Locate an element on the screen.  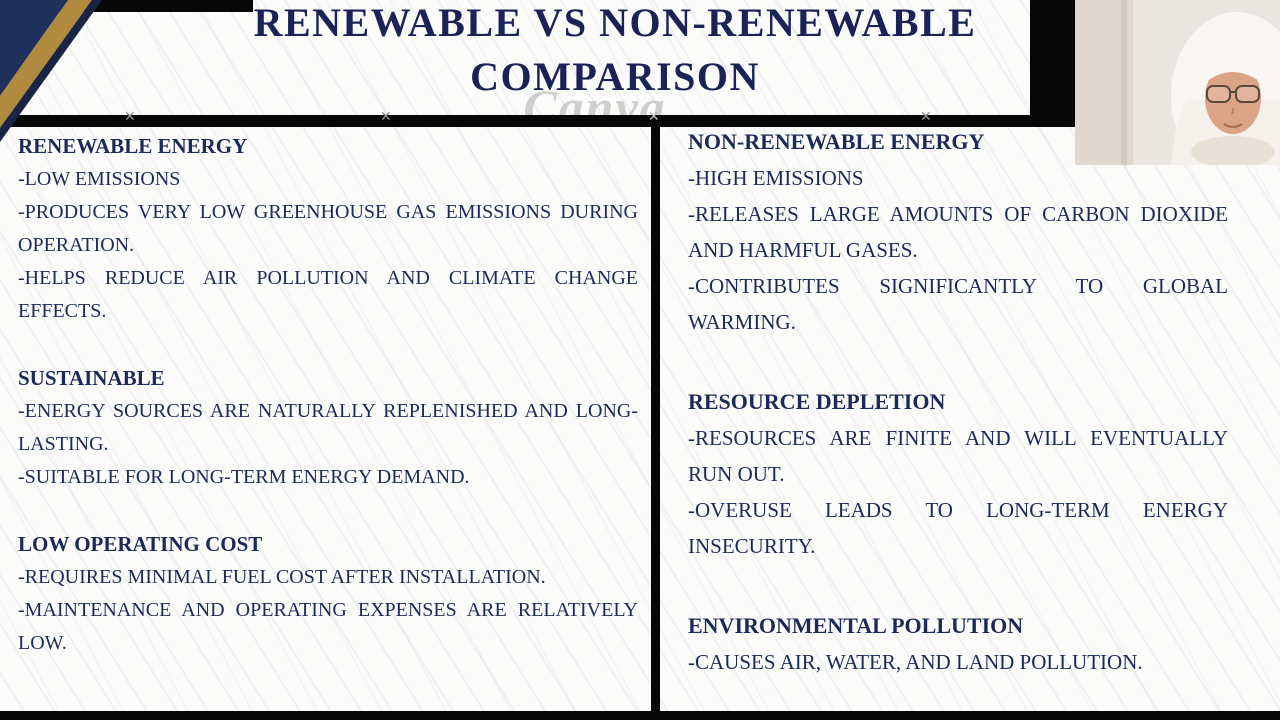
face-shape is located at coordinates (1233, 98).